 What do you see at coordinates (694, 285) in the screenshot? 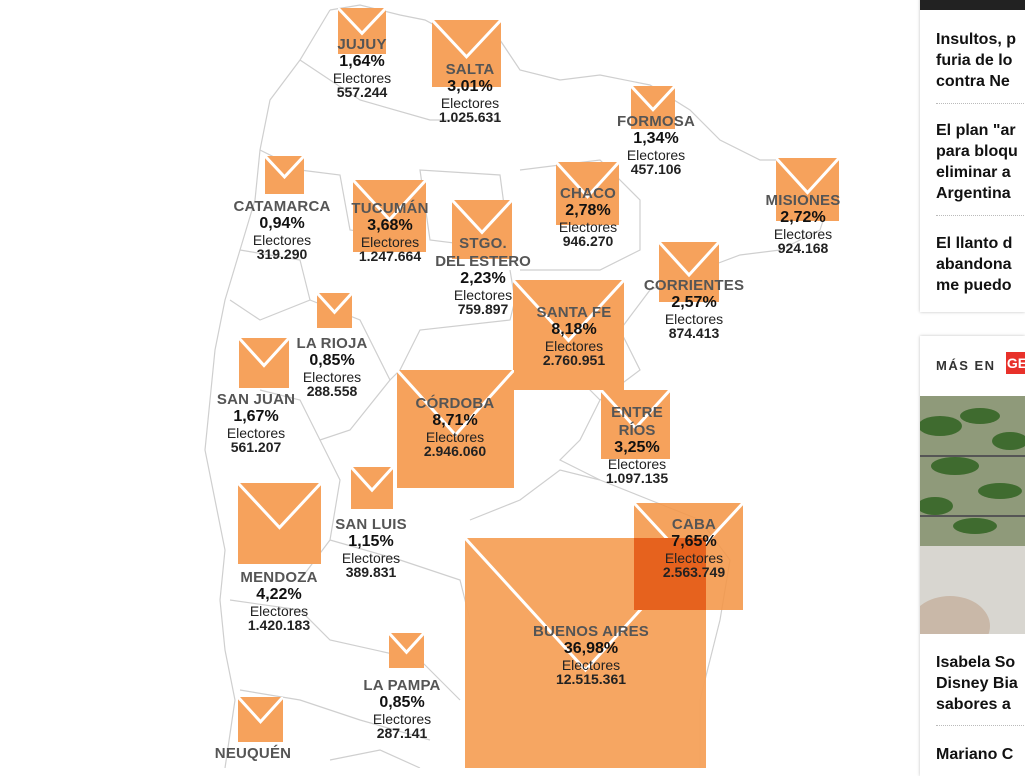
I see `province-name: CORRIENTES` at bounding box center [694, 285].